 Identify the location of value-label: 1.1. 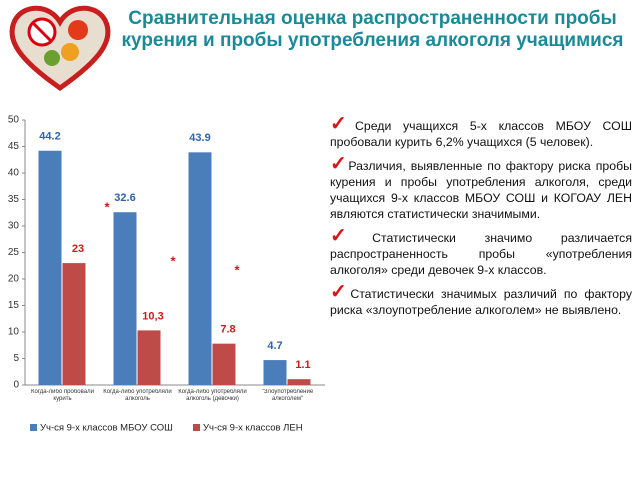
(302, 365).